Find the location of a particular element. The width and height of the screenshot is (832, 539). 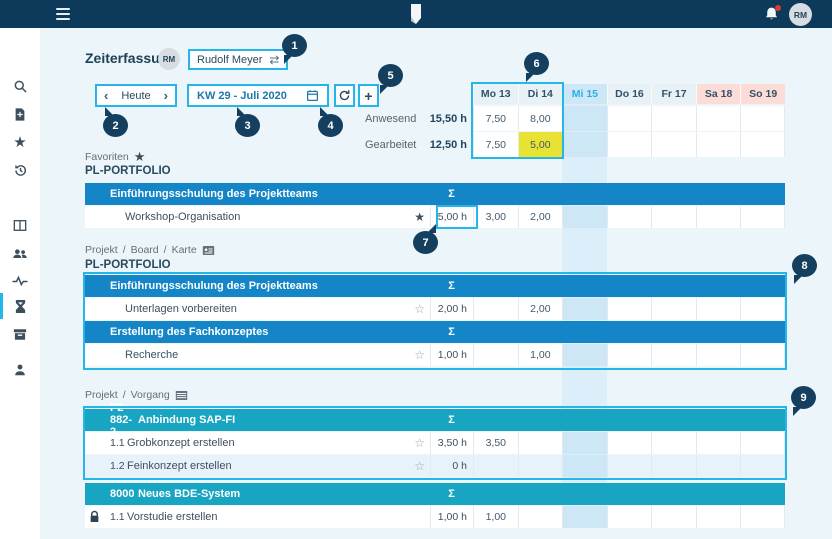

next-week-button: › is located at coordinates (165, 95).